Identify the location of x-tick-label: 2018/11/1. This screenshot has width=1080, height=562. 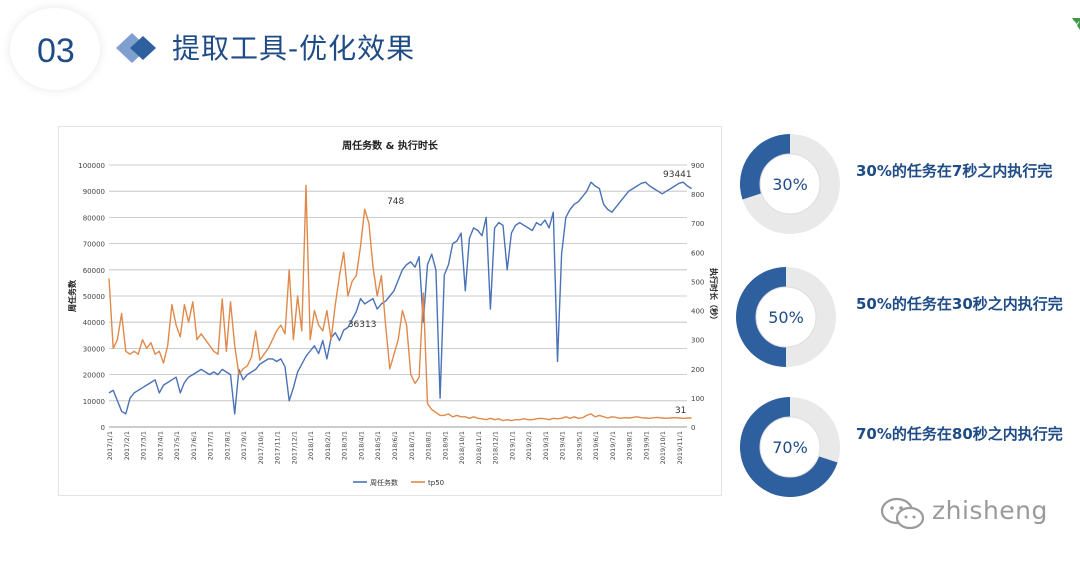
(479, 447).